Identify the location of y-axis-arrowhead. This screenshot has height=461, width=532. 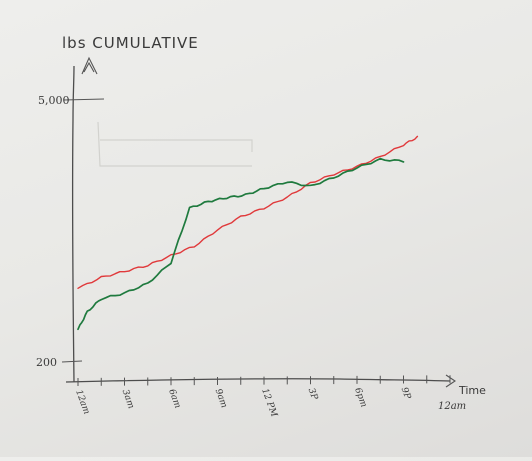
(89, 65).